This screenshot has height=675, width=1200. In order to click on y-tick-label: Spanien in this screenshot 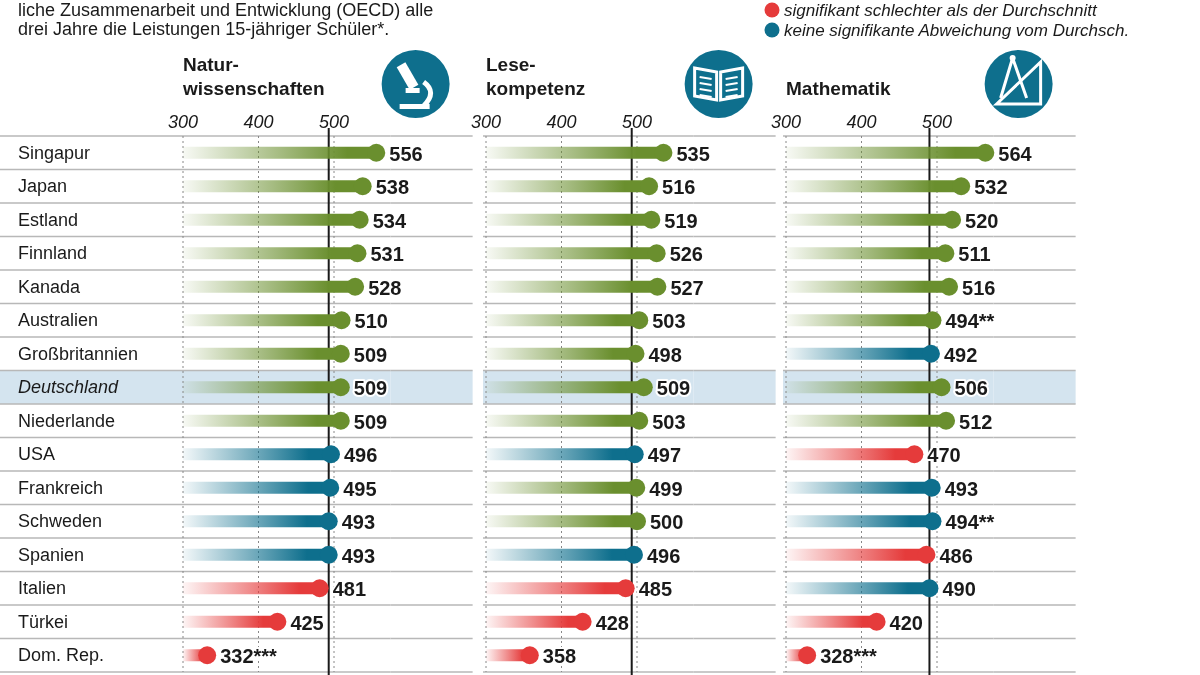, I will do `click(51, 554)`.